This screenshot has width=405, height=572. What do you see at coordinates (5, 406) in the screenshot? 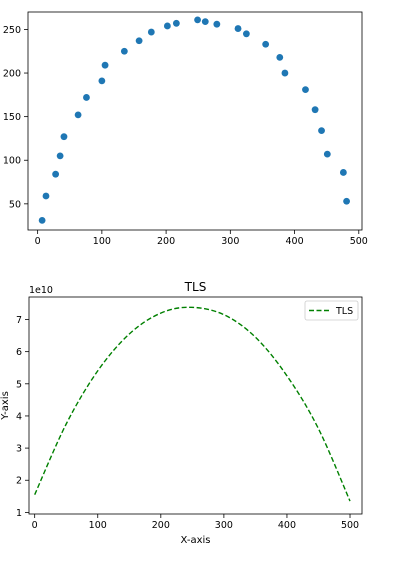
I see `y-axis-label: Y-axis` at bounding box center [5, 406].